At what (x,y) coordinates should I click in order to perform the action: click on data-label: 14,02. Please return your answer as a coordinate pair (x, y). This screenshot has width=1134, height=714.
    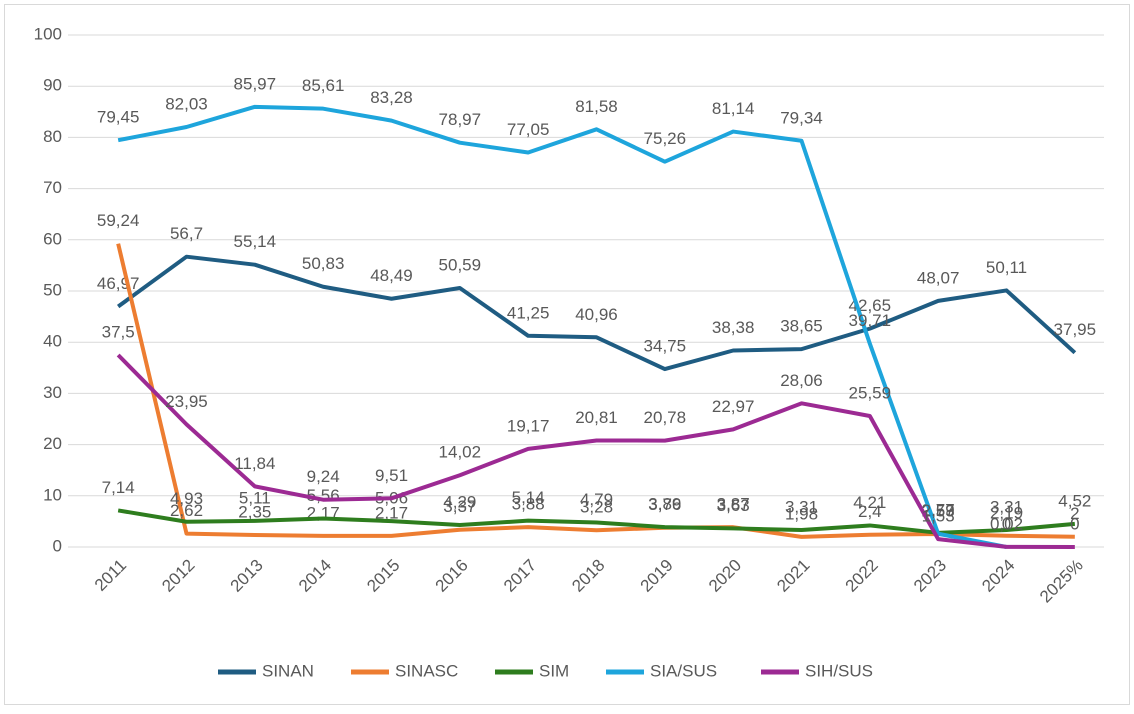
    Looking at the image, I should click on (460, 452).